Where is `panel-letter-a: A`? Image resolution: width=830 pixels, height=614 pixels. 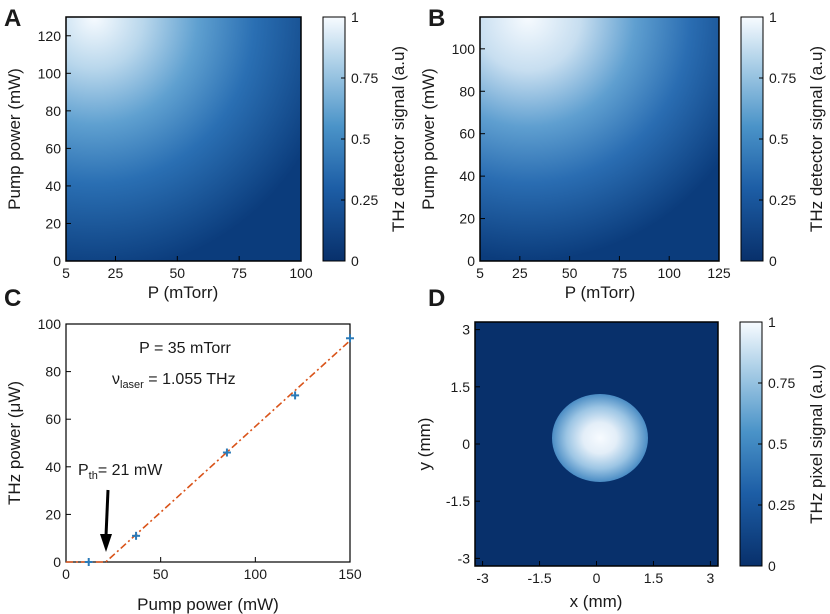
panel-letter-a: A is located at coordinates (12, 18).